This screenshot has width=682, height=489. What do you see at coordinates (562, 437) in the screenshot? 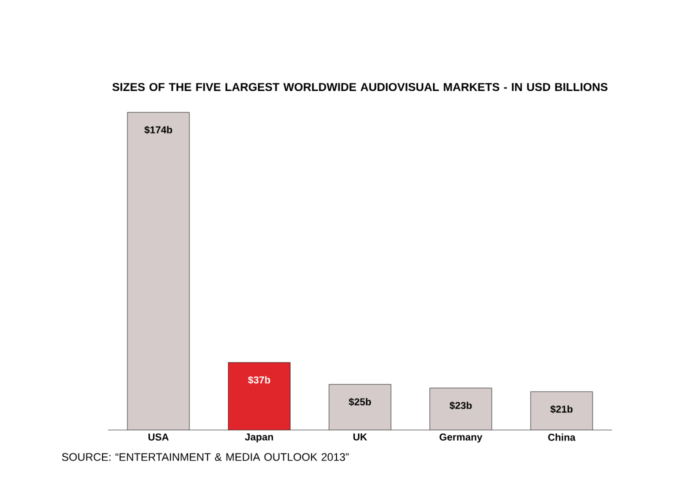
I see `x-tick-label: China` at bounding box center [562, 437].